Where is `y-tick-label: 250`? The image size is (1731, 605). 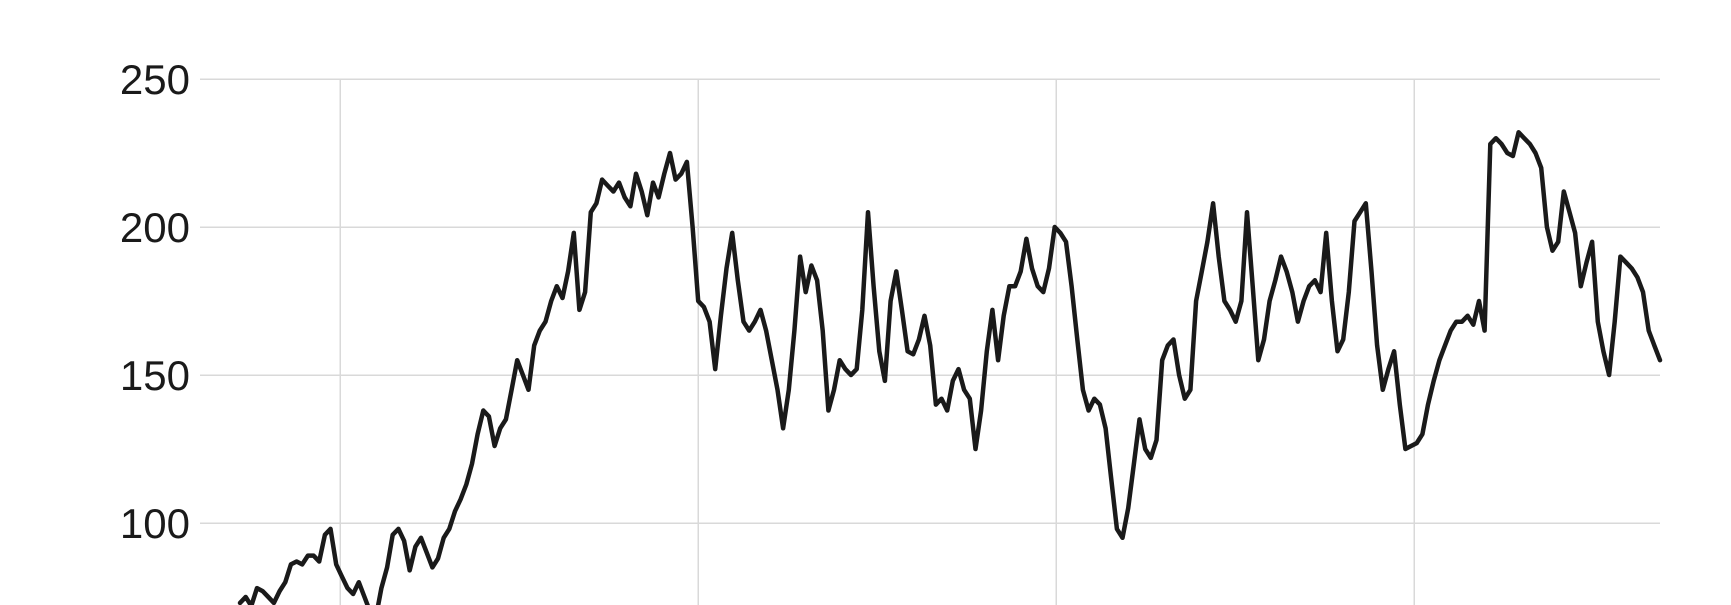 y-tick-label: 250 is located at coordinates (155, 79).